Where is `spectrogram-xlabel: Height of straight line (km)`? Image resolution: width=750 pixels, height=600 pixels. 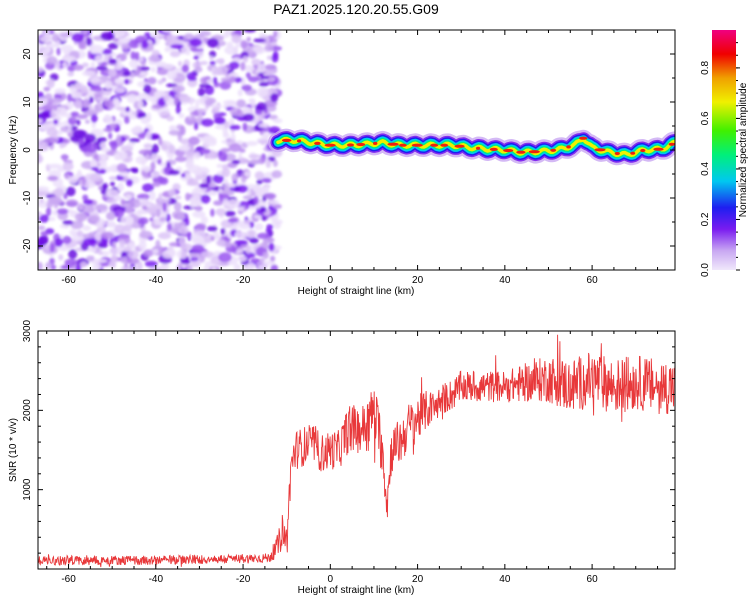
spectrogram-xlabel: Height of straight line (km) is located at coordinates (356, 291).